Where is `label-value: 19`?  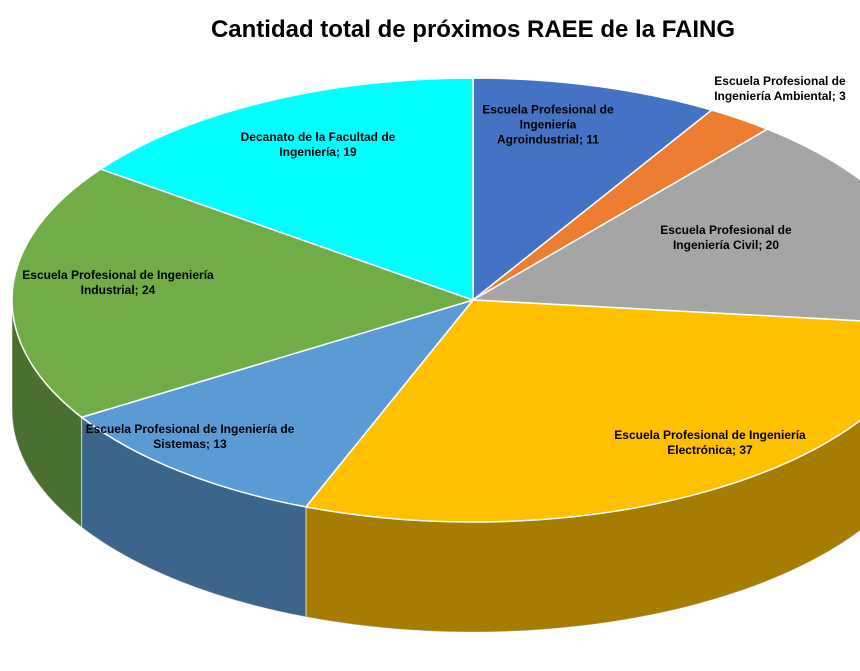
label-value: 19 is located at coordinates (350, 152).